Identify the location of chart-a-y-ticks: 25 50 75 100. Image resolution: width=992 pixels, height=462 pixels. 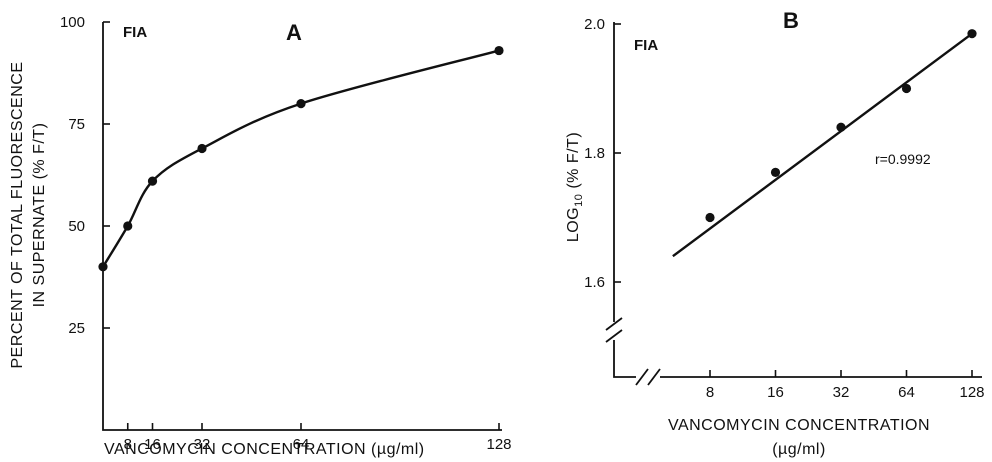
(85, 175).